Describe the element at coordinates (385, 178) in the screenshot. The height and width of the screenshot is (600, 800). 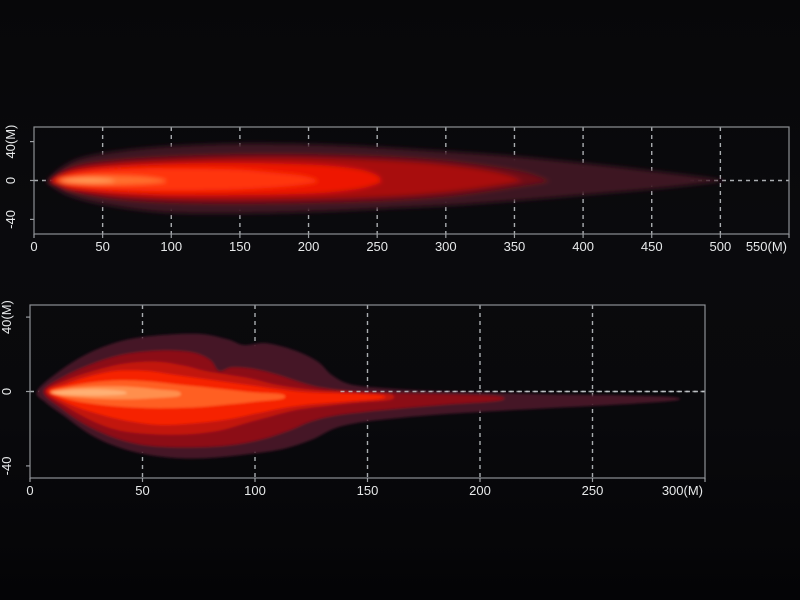
I see `beam-contours` at that location.